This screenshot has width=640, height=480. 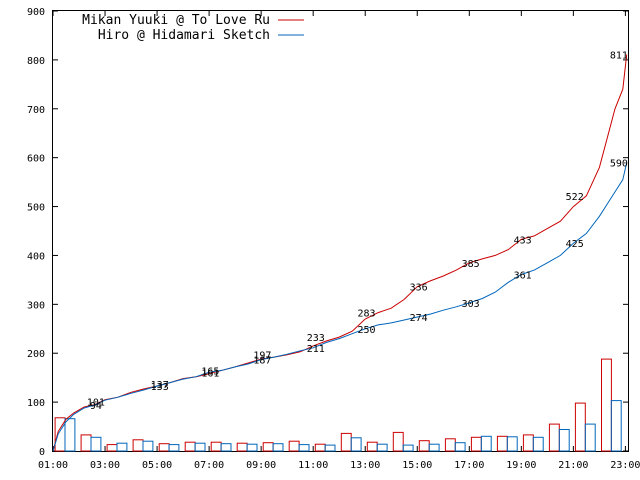 I want to click on y-tick-label: 700, so click(x=36, y=110).